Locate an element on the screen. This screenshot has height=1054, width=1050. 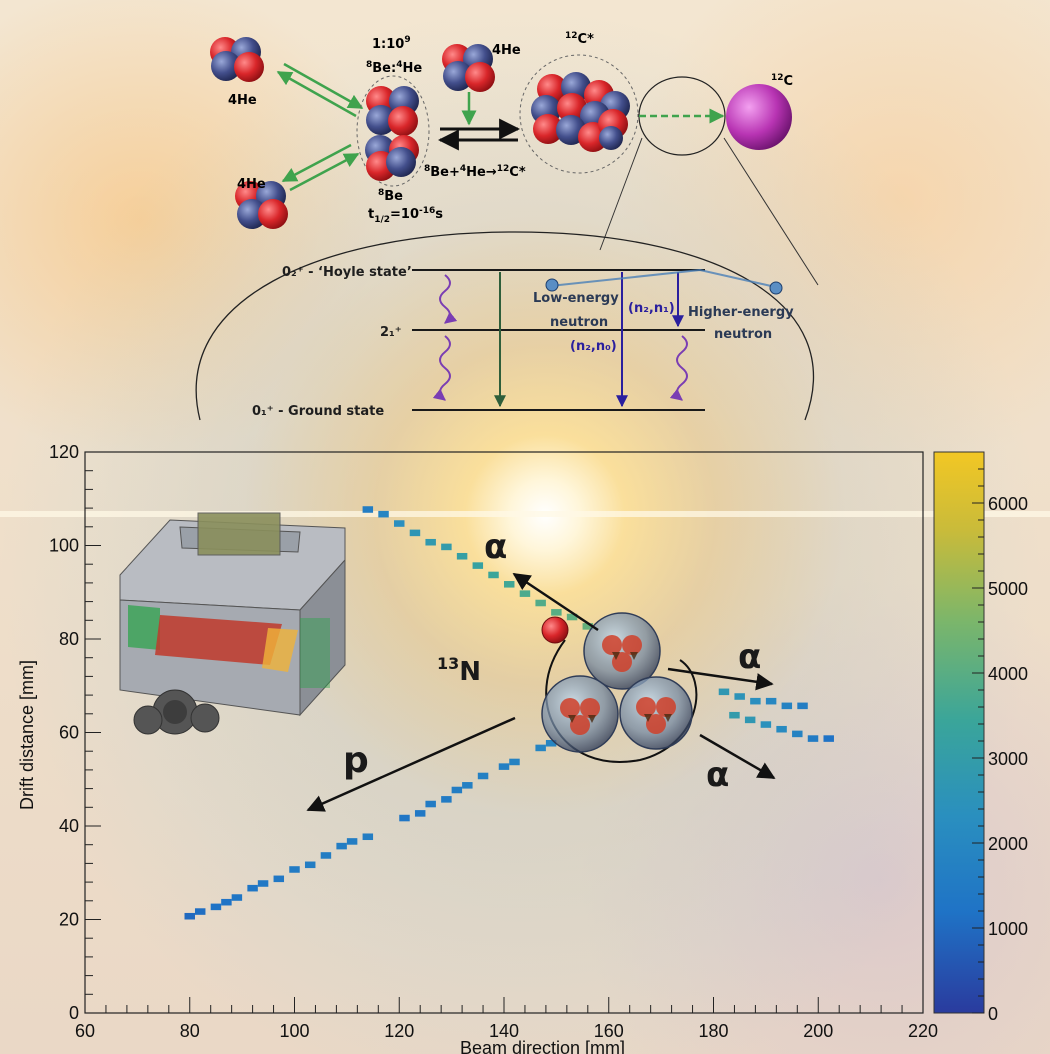
equilibrium-arrows is located at coordinates (479, 134).